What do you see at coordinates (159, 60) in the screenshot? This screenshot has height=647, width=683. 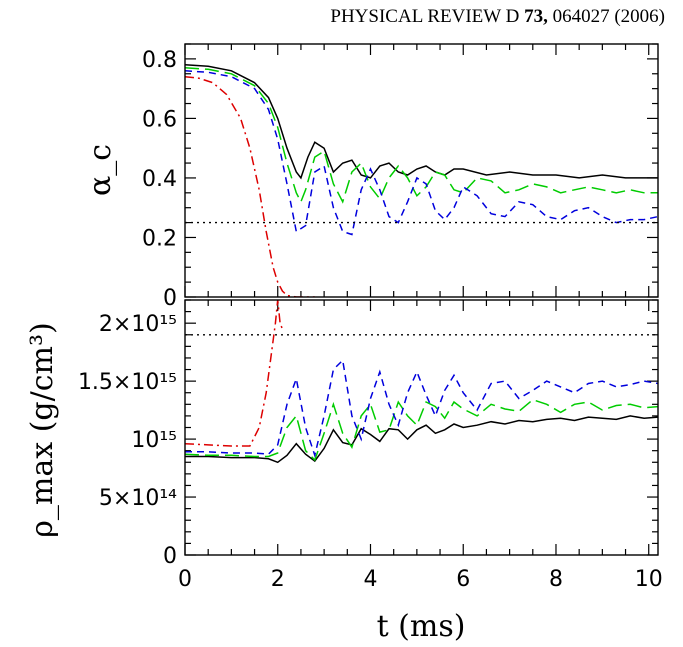 I see `y-tick-label: 0.8` at bounding box center [159, 60].